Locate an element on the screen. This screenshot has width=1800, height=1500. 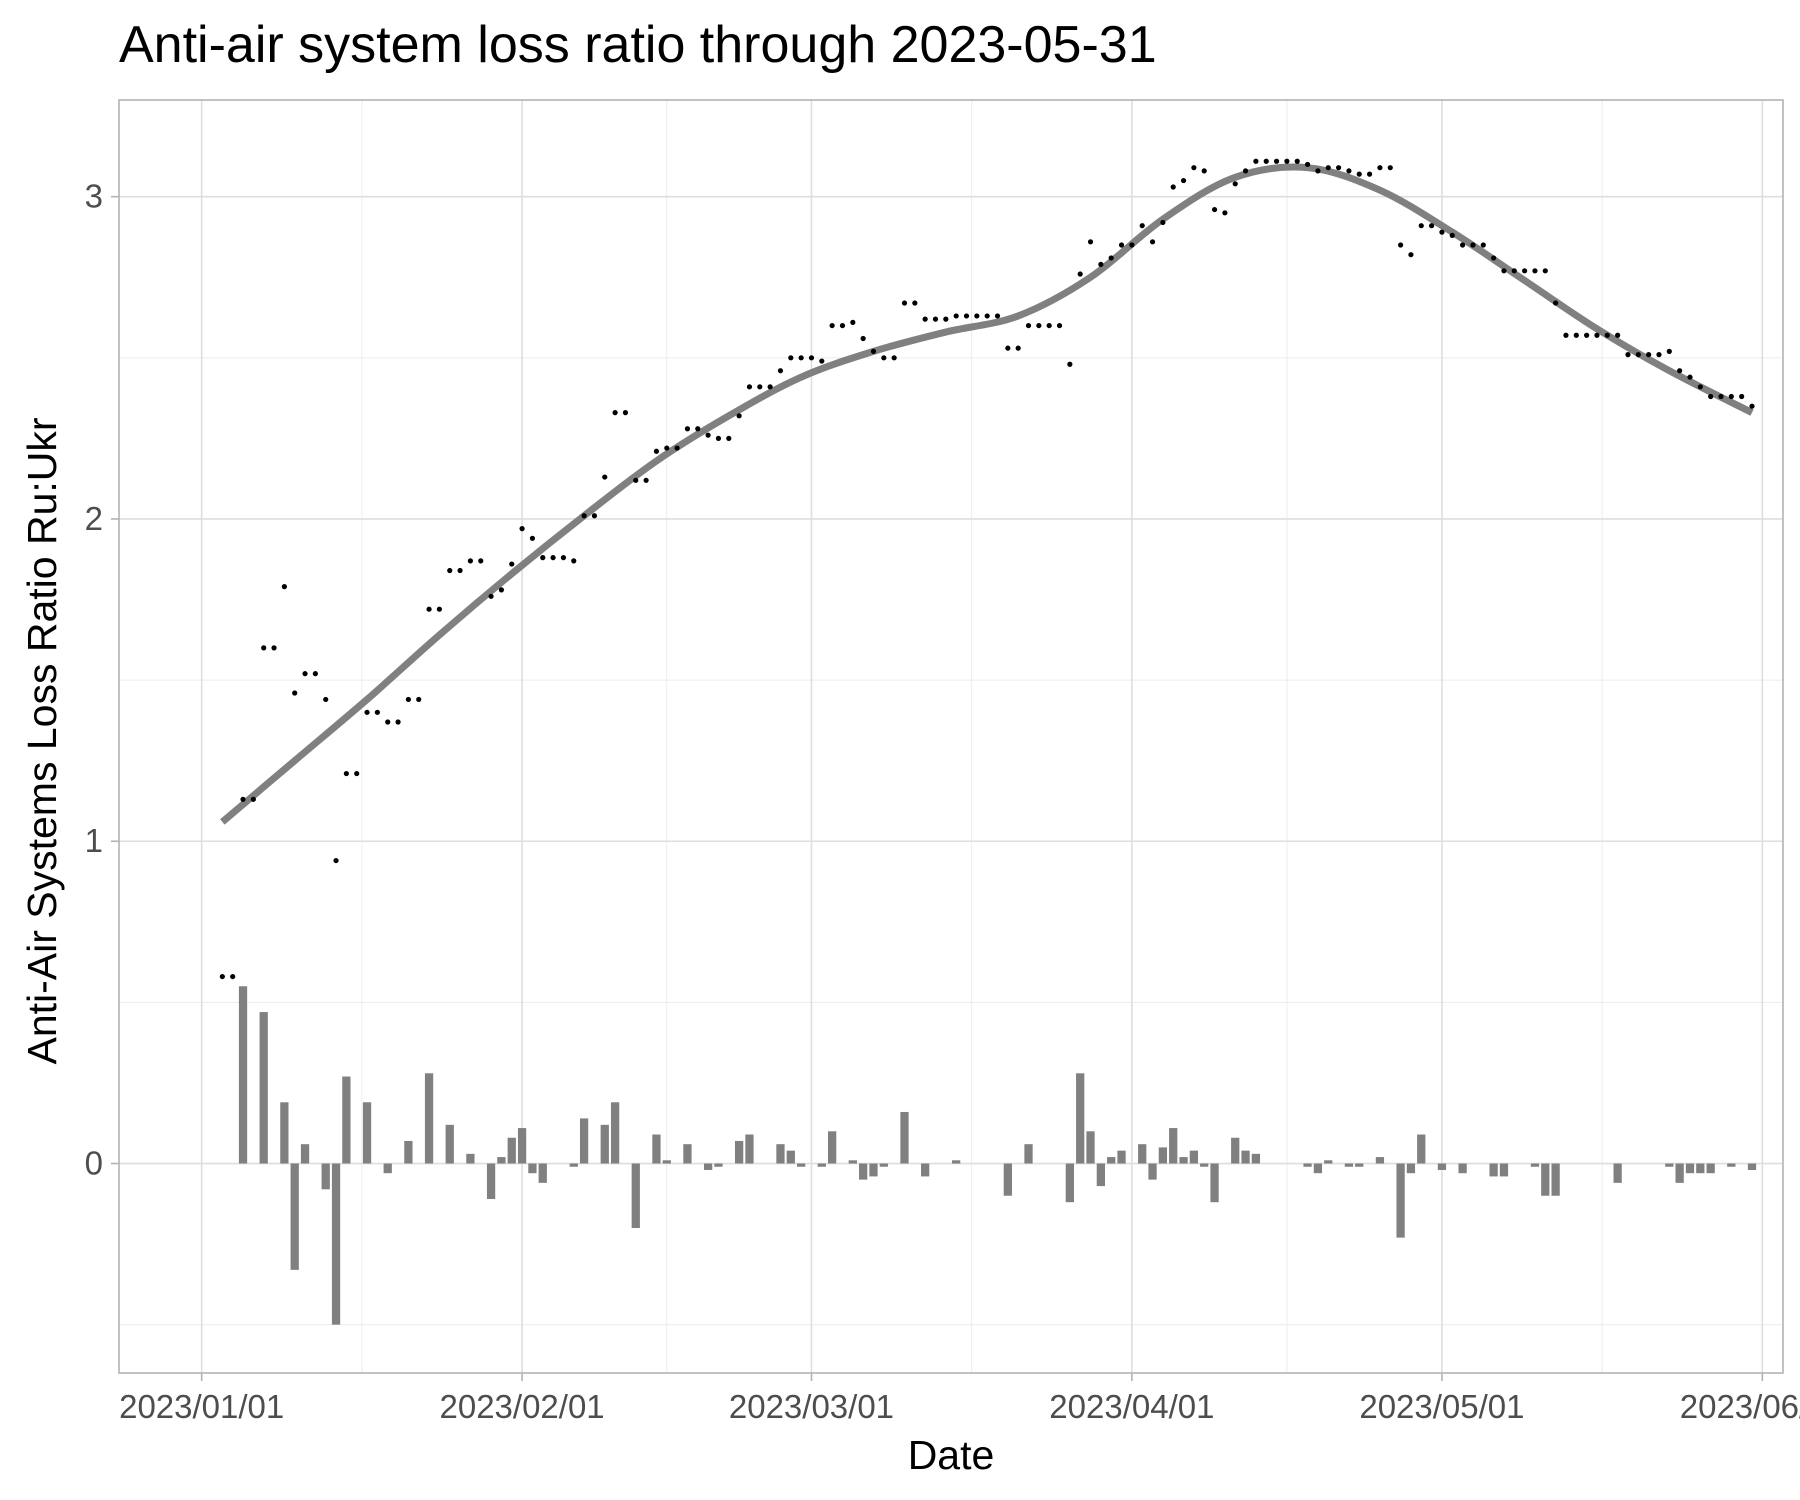
y-axis-title: Anti-Air Systems Loss Ratio Ru:Ukr is located at coordinates (42, 740).